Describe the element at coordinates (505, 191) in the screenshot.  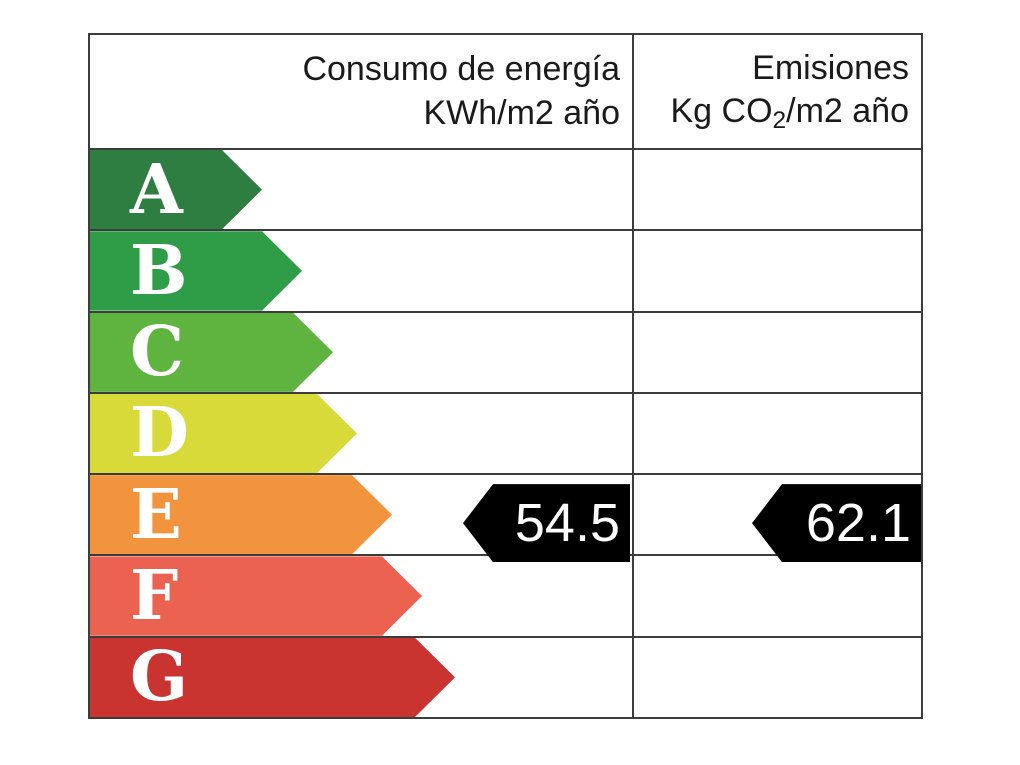
I see `rating-row-a: A` at that location.